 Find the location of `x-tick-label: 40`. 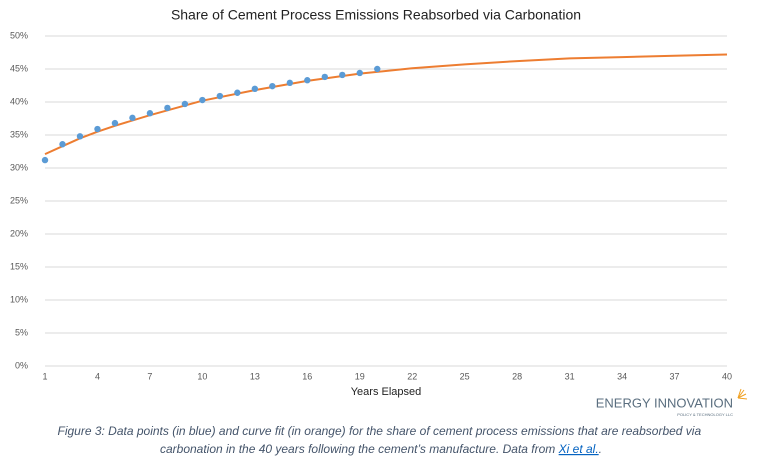

x-tick-label: 40 is located at coordinates (727, 376).